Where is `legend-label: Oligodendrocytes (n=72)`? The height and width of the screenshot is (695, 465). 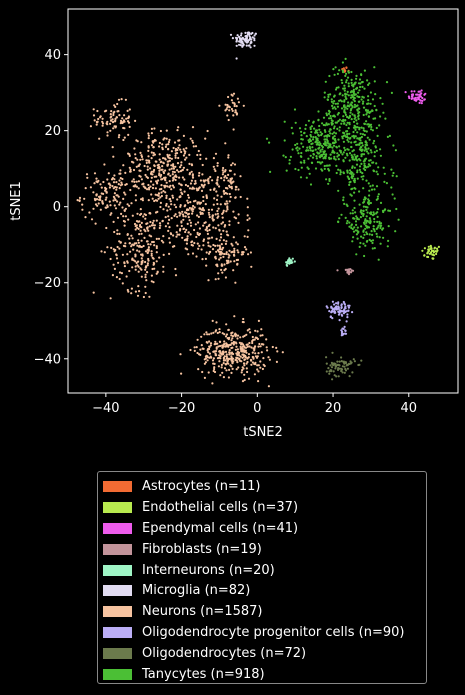 legend-label: Oligodendrocytes (n=72) is located at coordinates (224, 654).